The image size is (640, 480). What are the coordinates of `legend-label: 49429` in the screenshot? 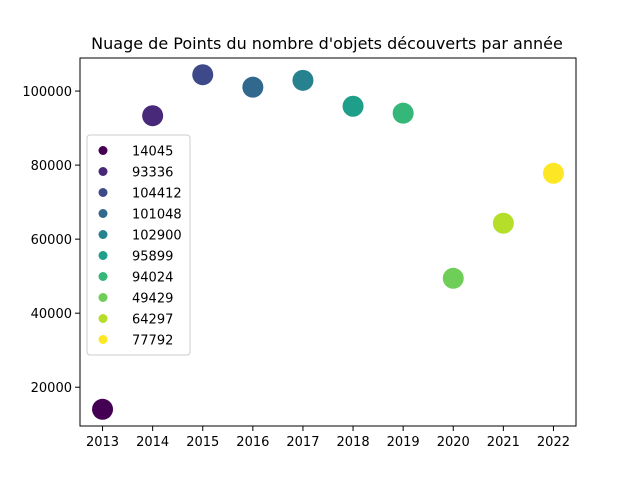 It's located at (152, 299).